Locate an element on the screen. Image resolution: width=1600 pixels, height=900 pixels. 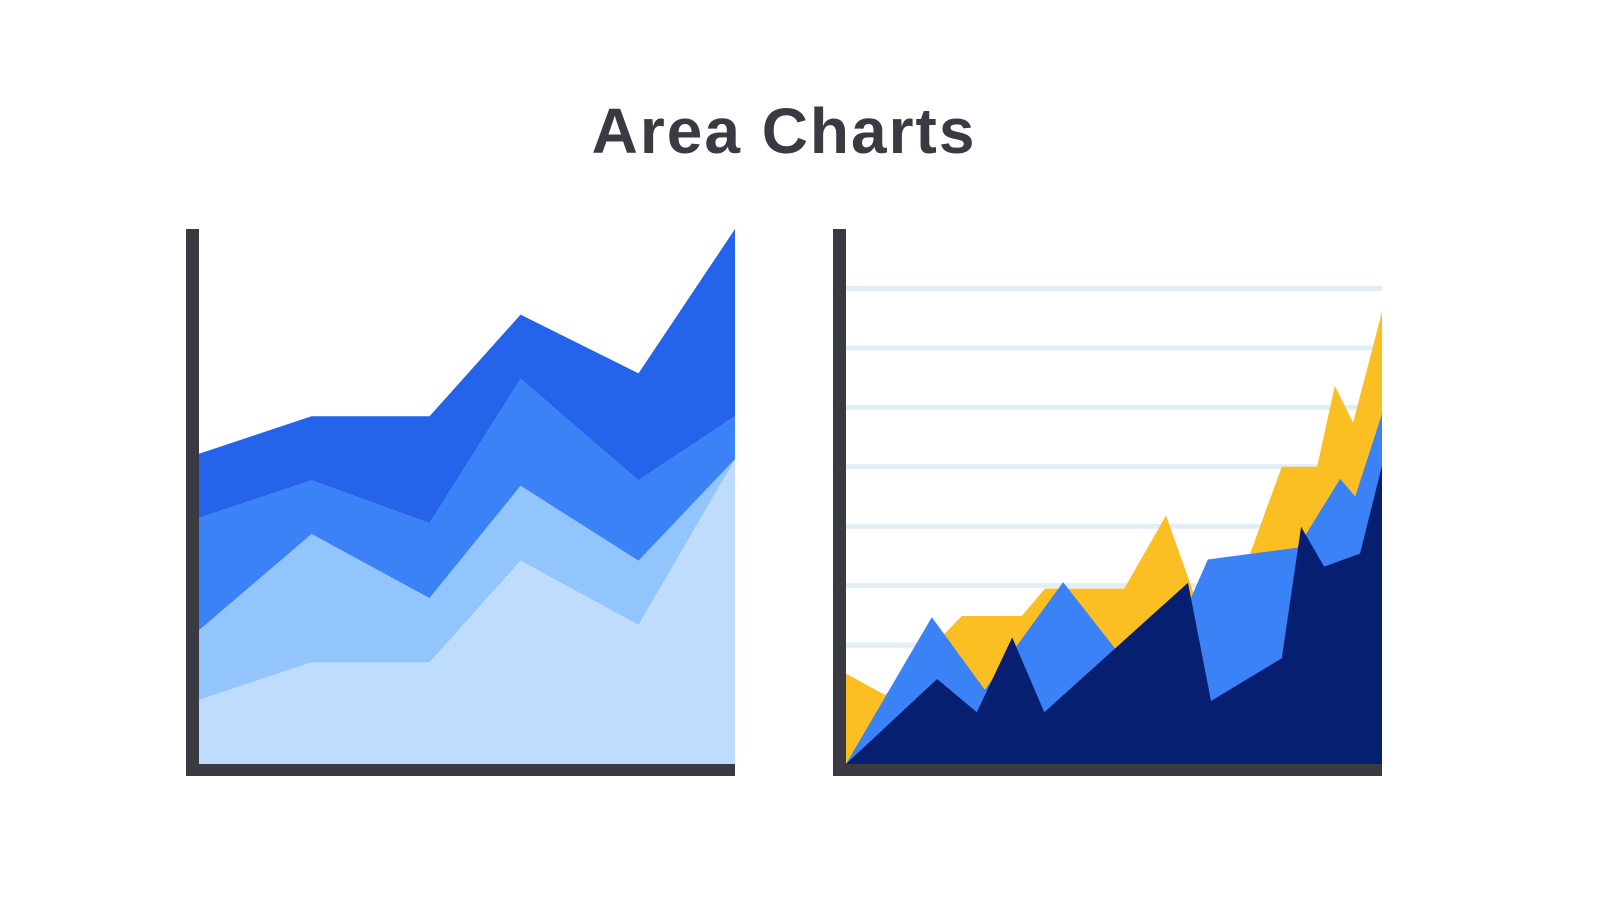
page-title: Area Charts is located at coordinates (784, 131).